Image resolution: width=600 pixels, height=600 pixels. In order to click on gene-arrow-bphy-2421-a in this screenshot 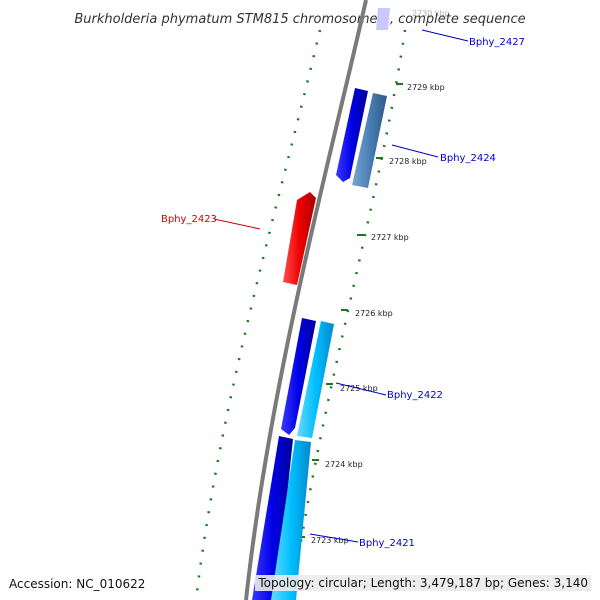, I will do `click(272, 518)`.